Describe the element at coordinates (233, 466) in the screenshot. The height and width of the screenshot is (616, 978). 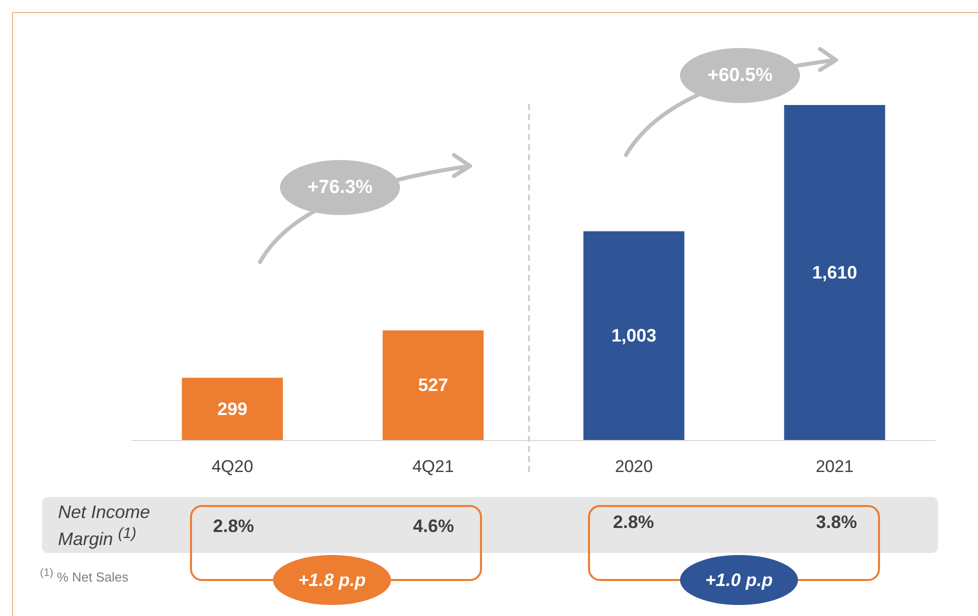
I see `x-tick-label: 4Q20` at that location.